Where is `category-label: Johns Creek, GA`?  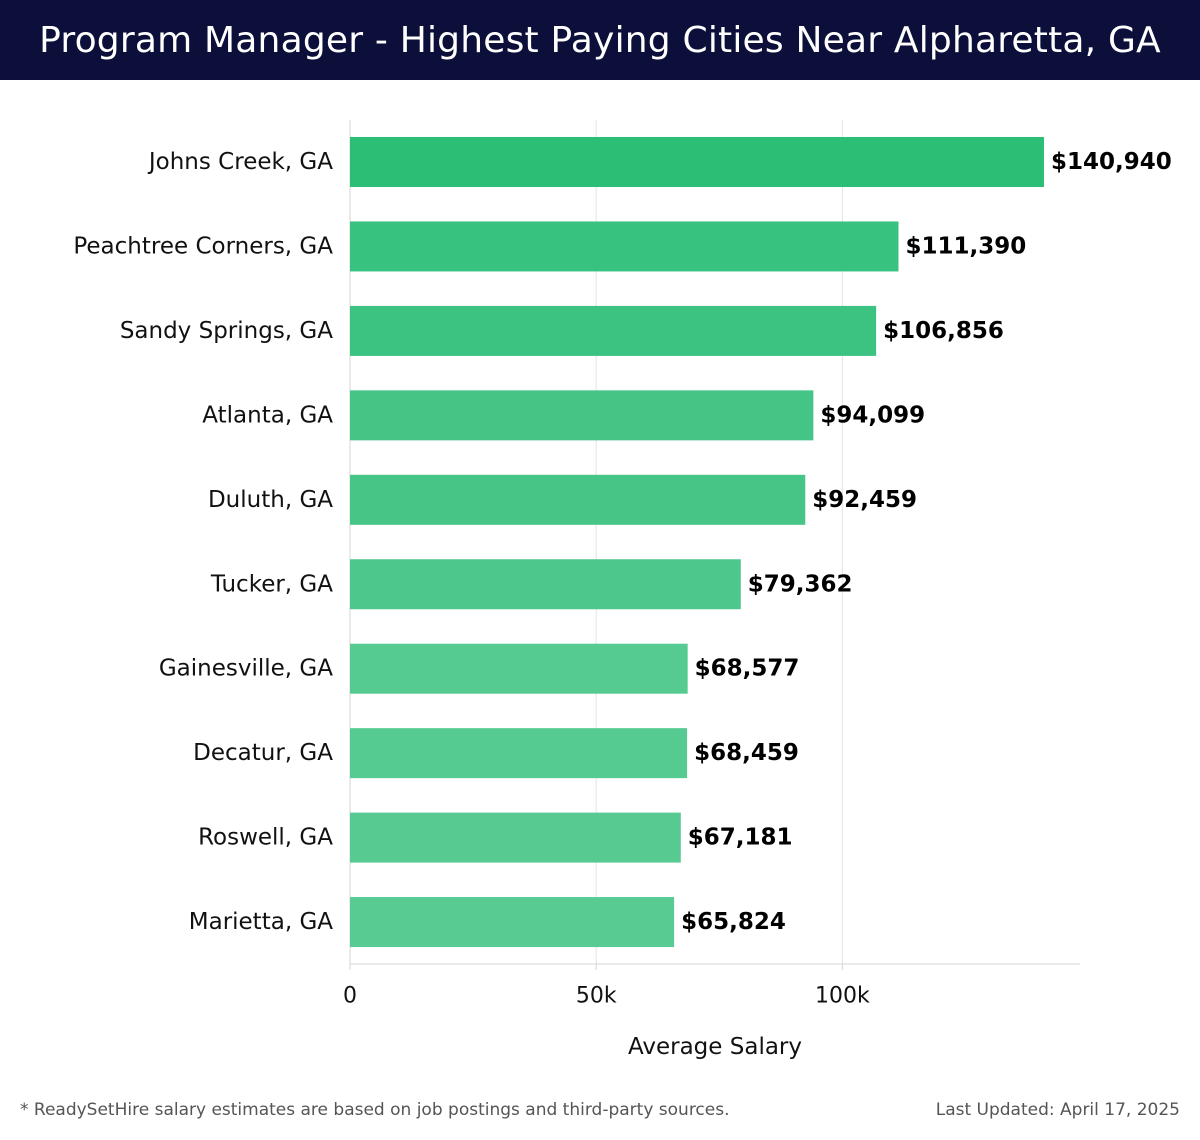 category-label: Johns Creek, GA is located at coordinates (240, 162).